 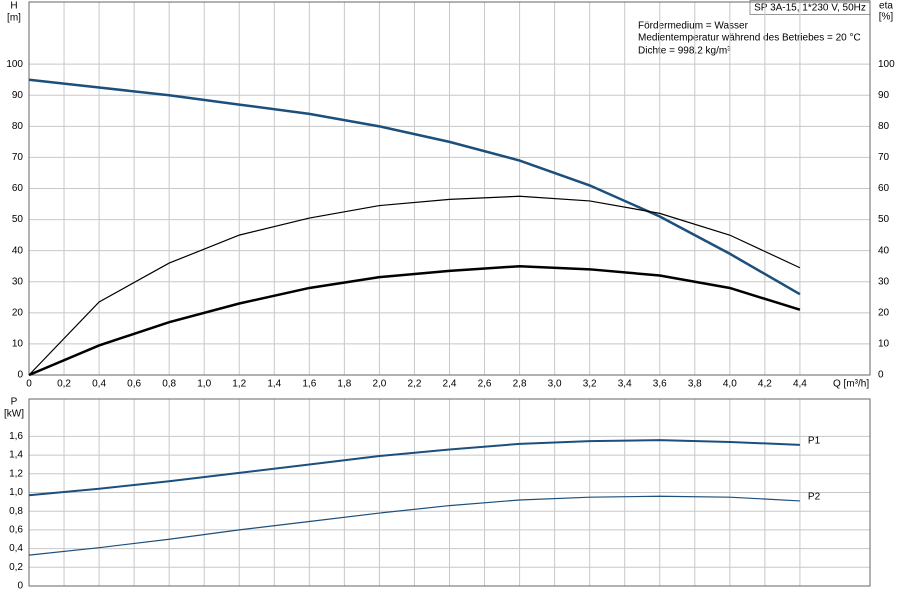 I want to click on y-tick-label: 1,0, so click(x=16, y=492).